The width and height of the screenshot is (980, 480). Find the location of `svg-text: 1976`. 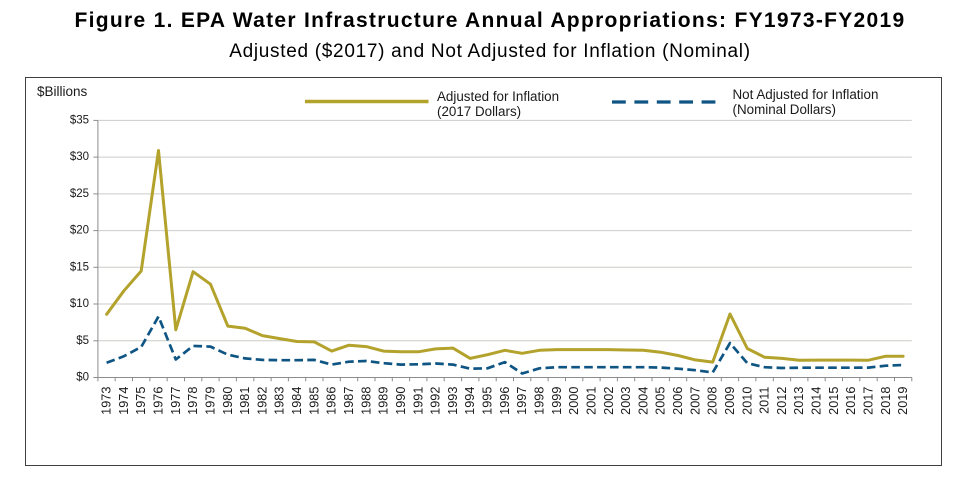

svg-text: 1976 is located at coordinates (159, 401).